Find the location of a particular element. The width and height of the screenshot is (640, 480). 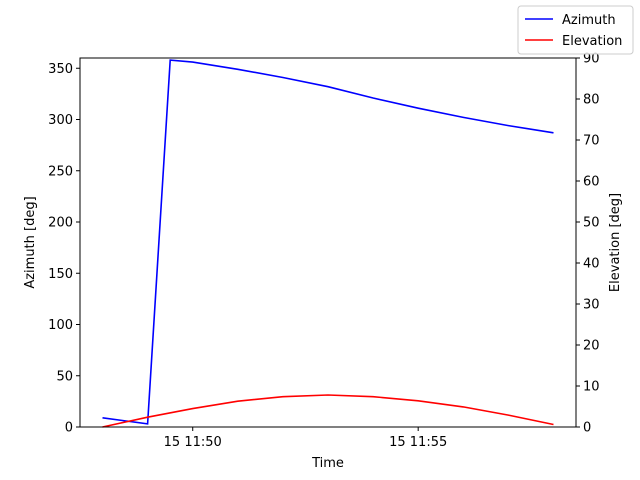

y-tick-label: 0 is located at coordinates (69, 428).